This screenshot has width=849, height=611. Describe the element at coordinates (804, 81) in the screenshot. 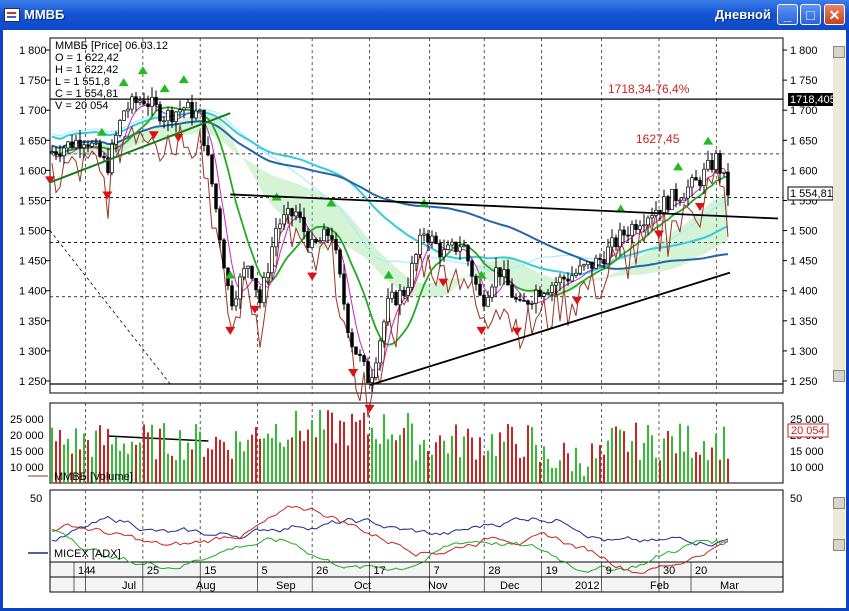

I see `price-tick-right-1: 1 750` at that location.